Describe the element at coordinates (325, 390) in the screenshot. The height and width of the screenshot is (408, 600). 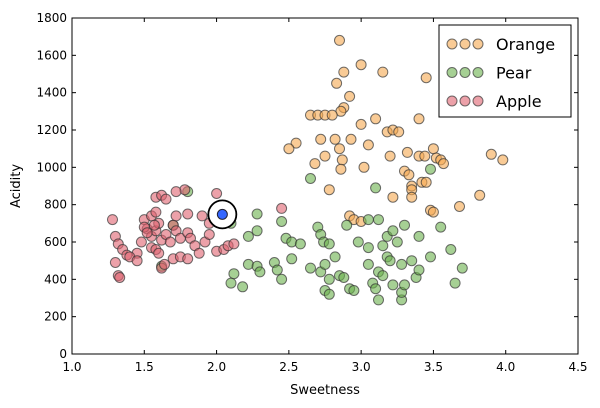
I see `x-axis-label: Sweetness` at that location.